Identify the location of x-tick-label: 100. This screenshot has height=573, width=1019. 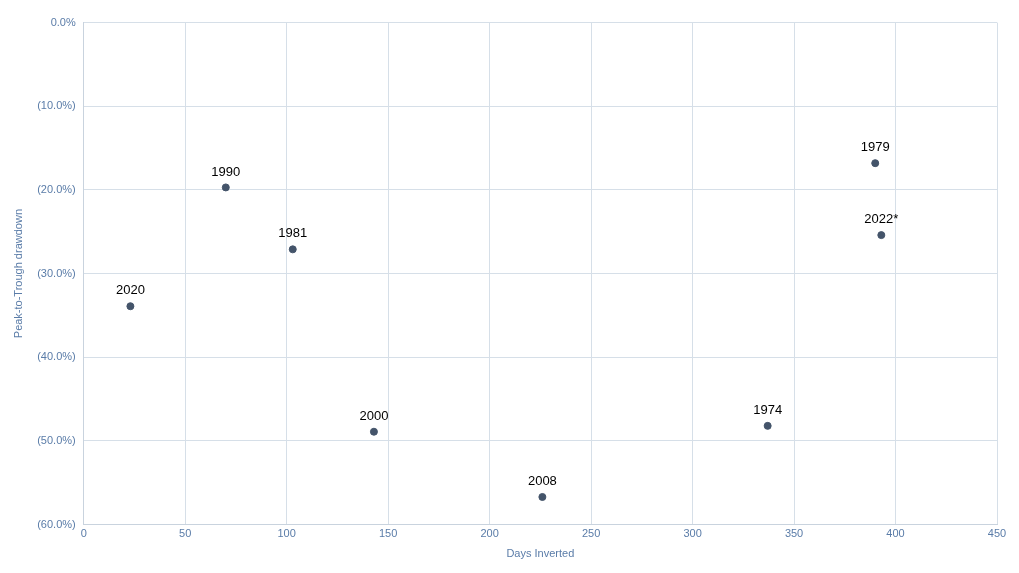
(286, 533).